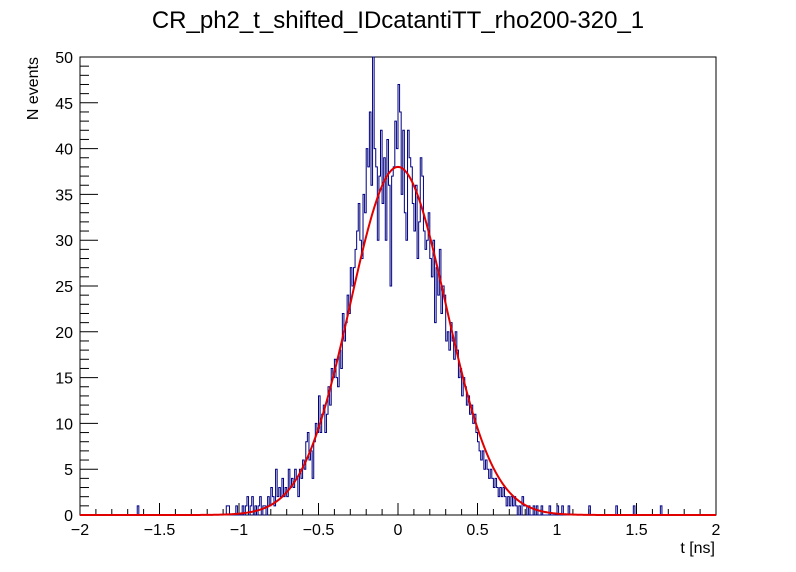  I want to click on y-tick-label: 5, so click(68, 470).